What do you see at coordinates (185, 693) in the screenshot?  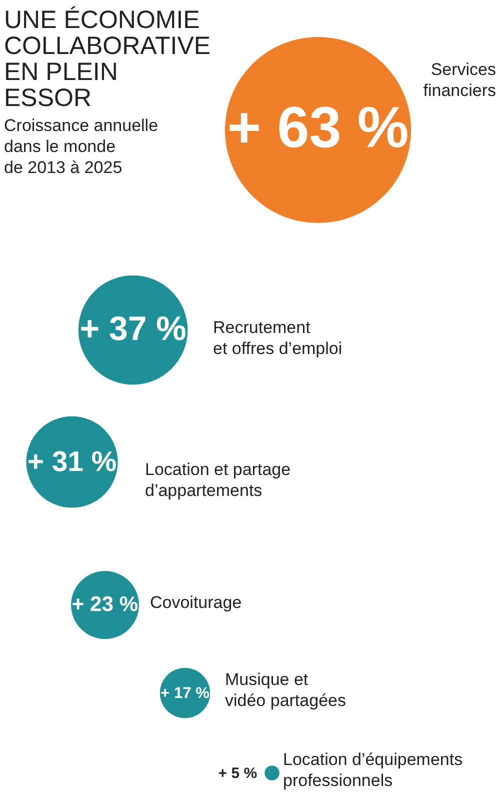 I see `data-label: + 17 %` at bounding box center [185, 693].